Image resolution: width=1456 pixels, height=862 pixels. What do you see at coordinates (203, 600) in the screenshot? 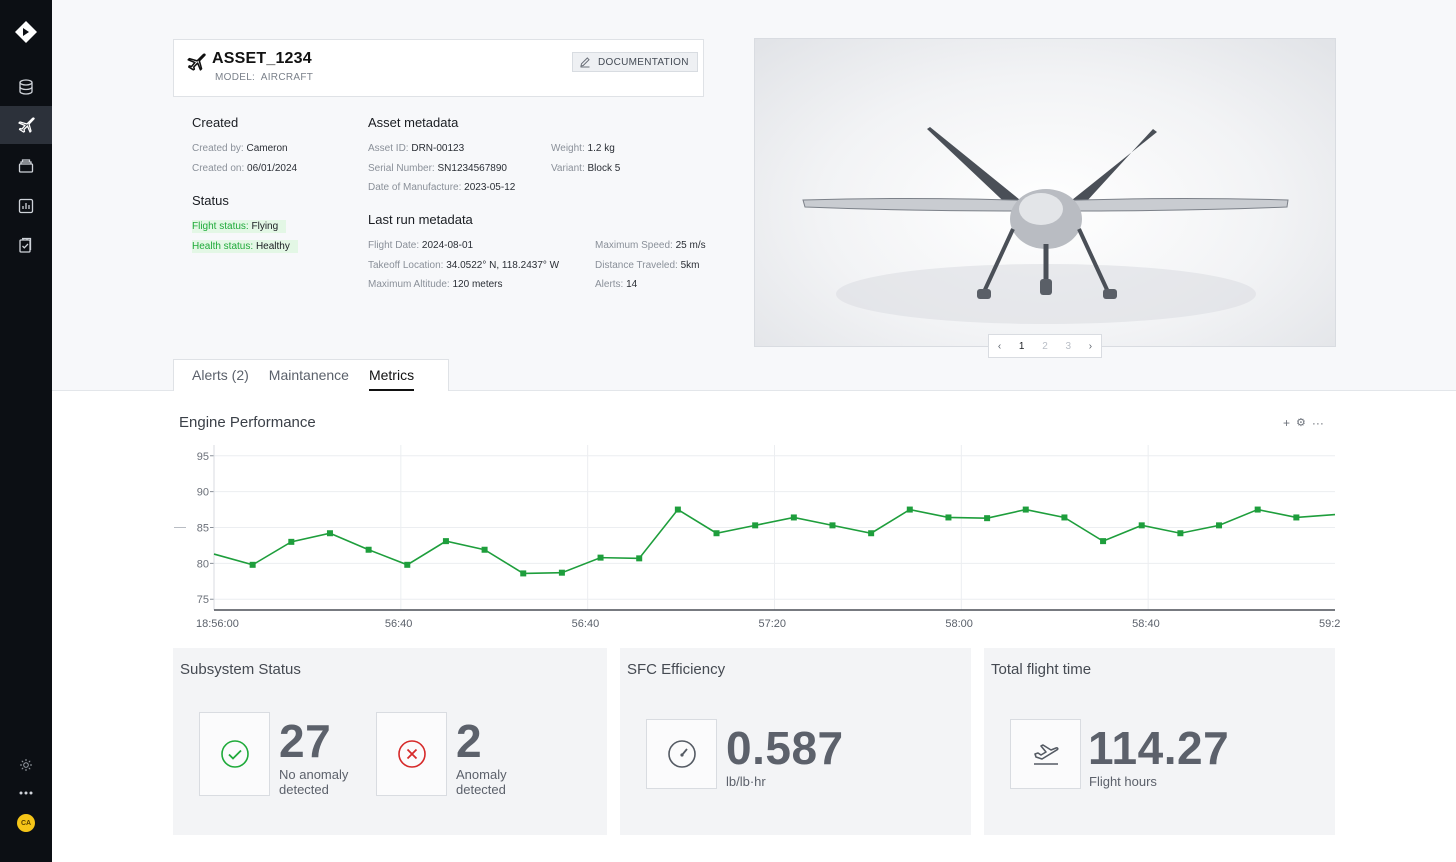
I see `y-tick-label: 75` at bounding box center [203, 600].